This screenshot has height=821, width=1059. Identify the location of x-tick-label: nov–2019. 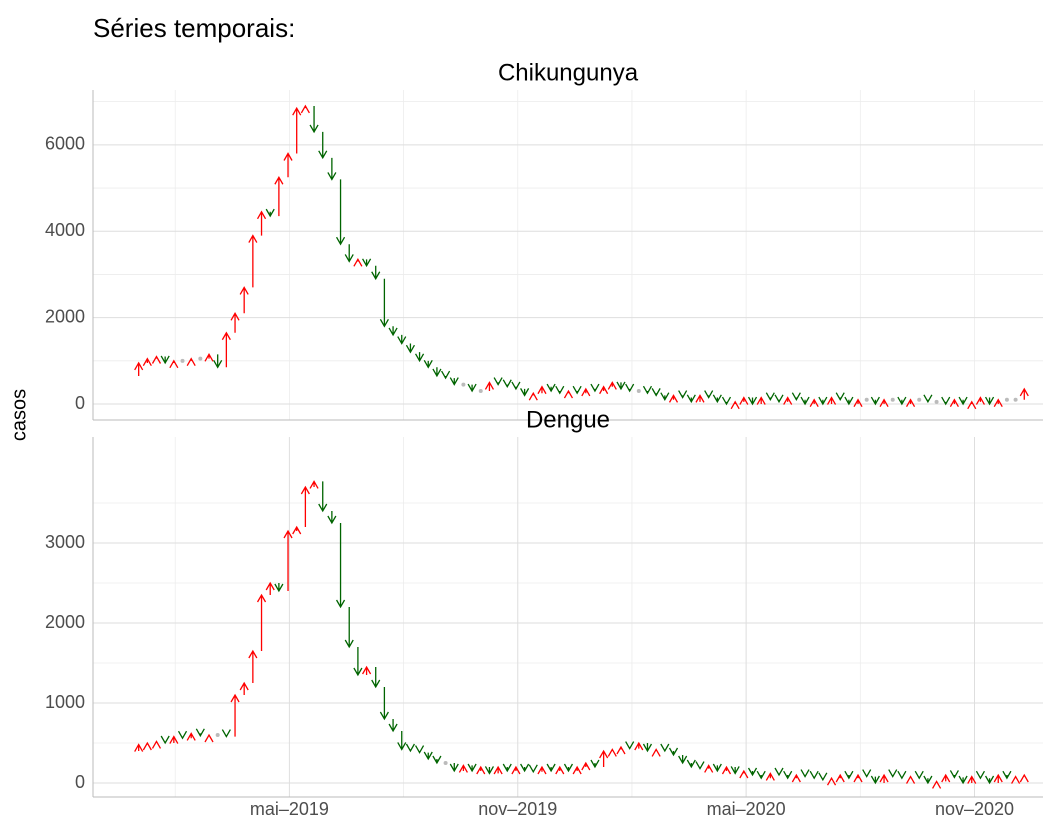
(517, 809).